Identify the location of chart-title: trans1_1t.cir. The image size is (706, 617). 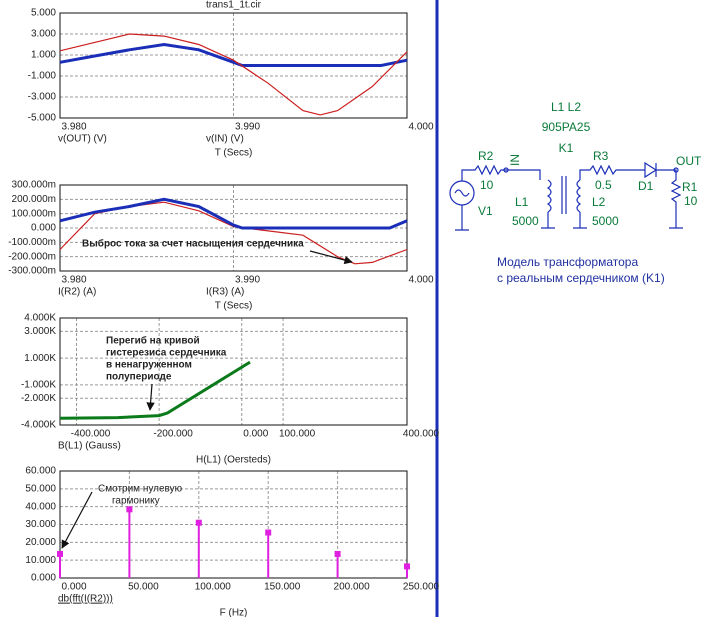
(234, 5).